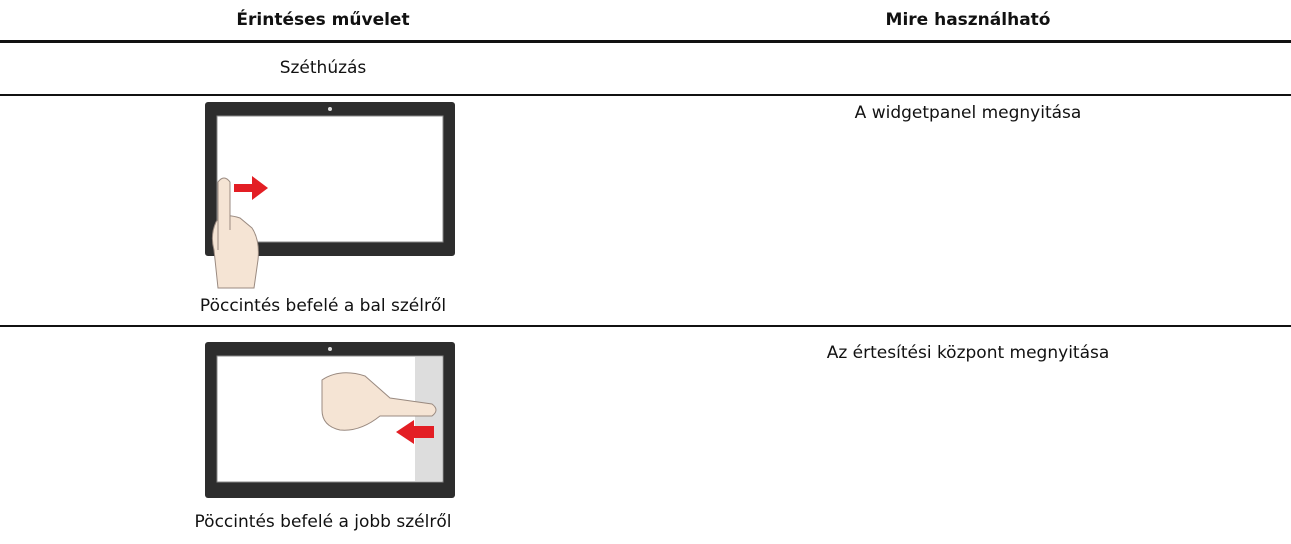 Image resolution: width=1291 pixels, height=544 pixels. I want to click on column-header: Érintéses művelet, so click(323, 20).